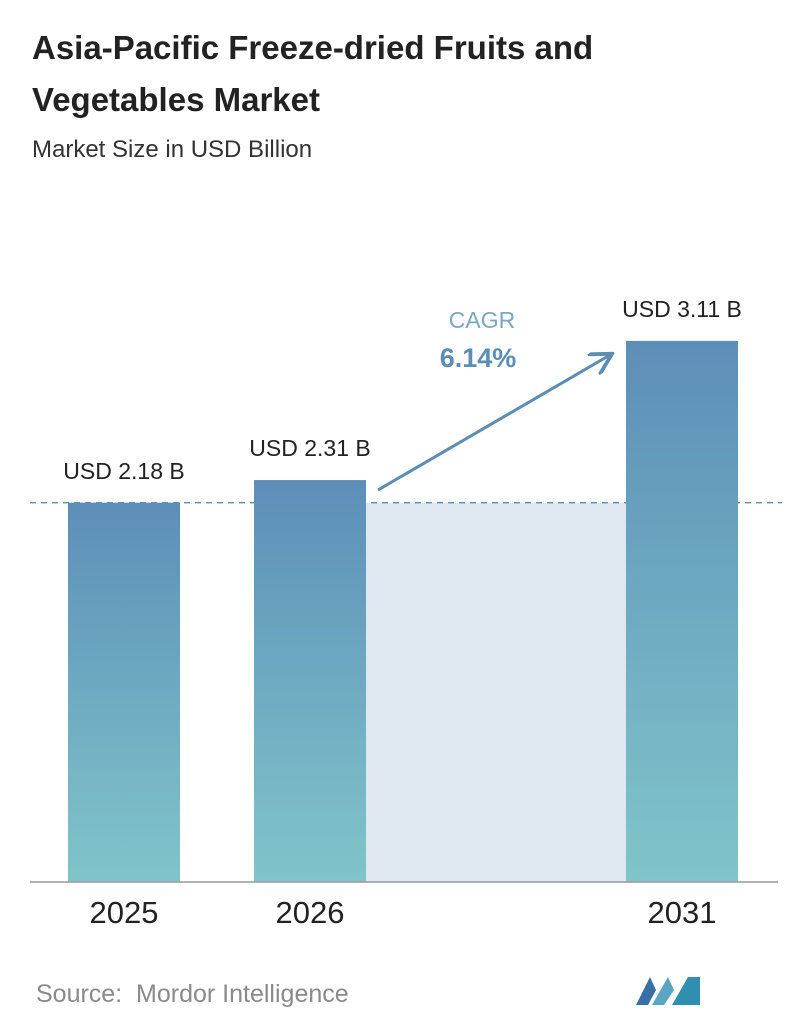  What do you see at coordinates (478, 358) in the screenshot?
I see `cagr-value: 6.14%` at bounding box center [478, 358].